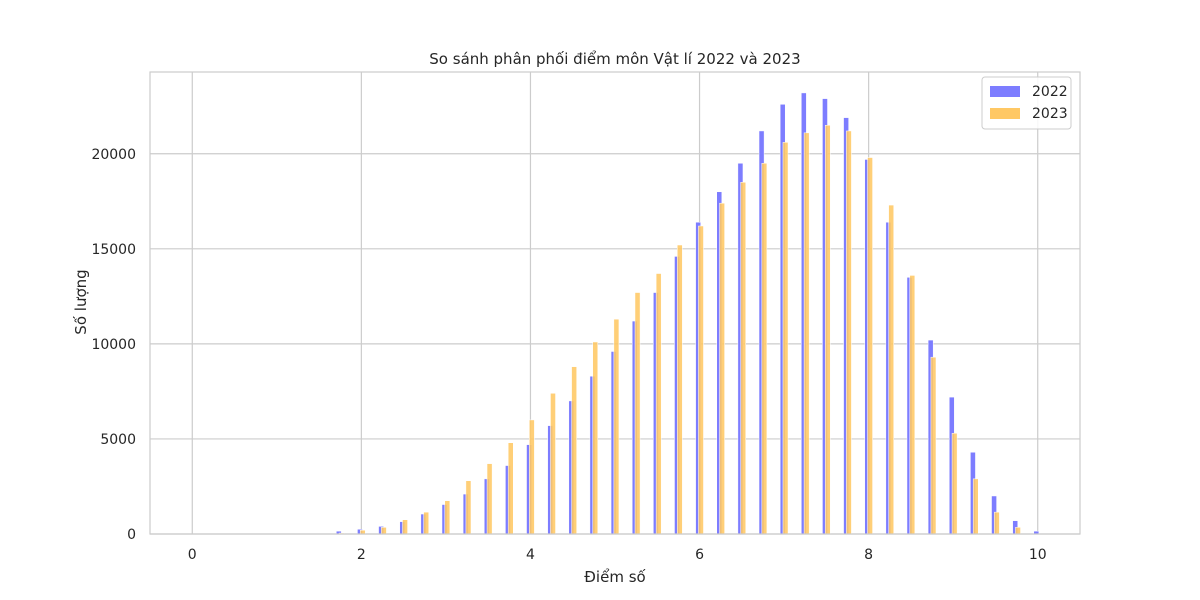 Image resolution: width=1200 pixels, height=600 pixels. Describe the element at coordinates (1038, 555) in the screenshot. I see `x-tick-label: 10` at that location.